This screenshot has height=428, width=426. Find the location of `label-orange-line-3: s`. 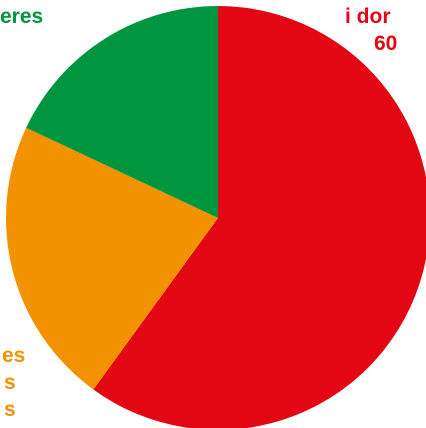

label-orange-line-3: s is located at coordinates (10, 409).